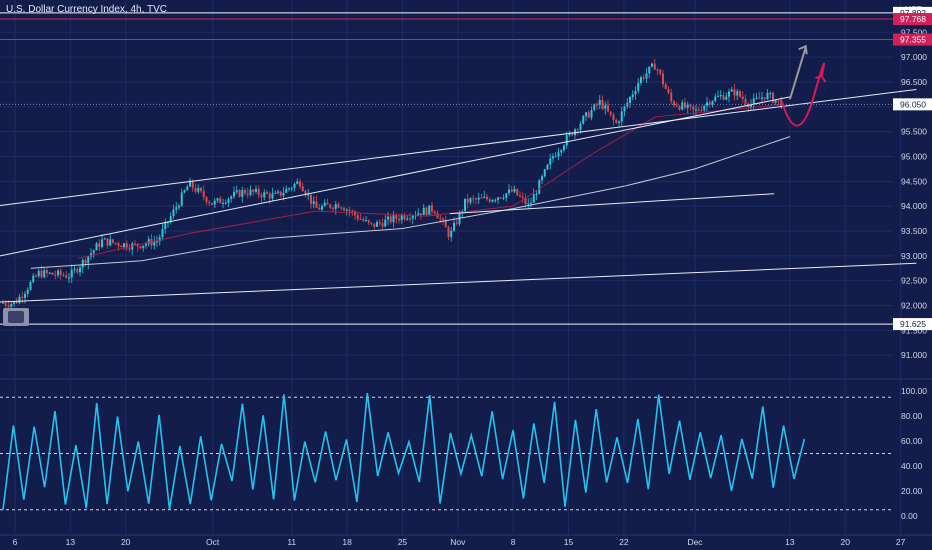 This screenshot has height=550, width=932. What do you see at coordinates (913, 324) in the screenshot?
I see `price-level-tag-label: 91.625` at bounding box center [913, 324].